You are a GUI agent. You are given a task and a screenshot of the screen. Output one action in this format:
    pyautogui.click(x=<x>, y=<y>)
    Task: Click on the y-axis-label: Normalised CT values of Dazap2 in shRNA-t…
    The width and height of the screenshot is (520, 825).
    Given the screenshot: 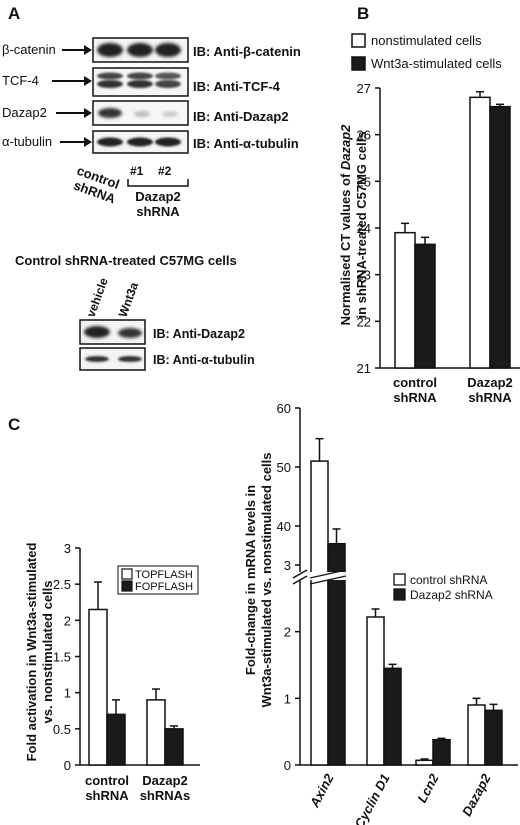 What is the action you would take?
    pyautogui.click(x=353, y=225)
    